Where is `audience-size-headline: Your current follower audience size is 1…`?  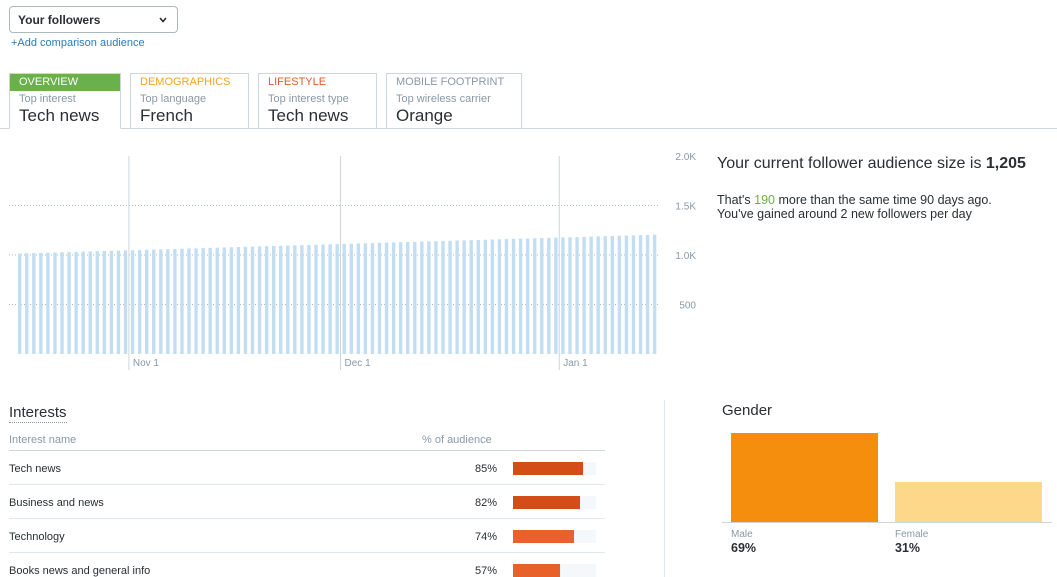 audience-size-headline: Your current follower audience size is 1… is located at coordinates (871, 163).